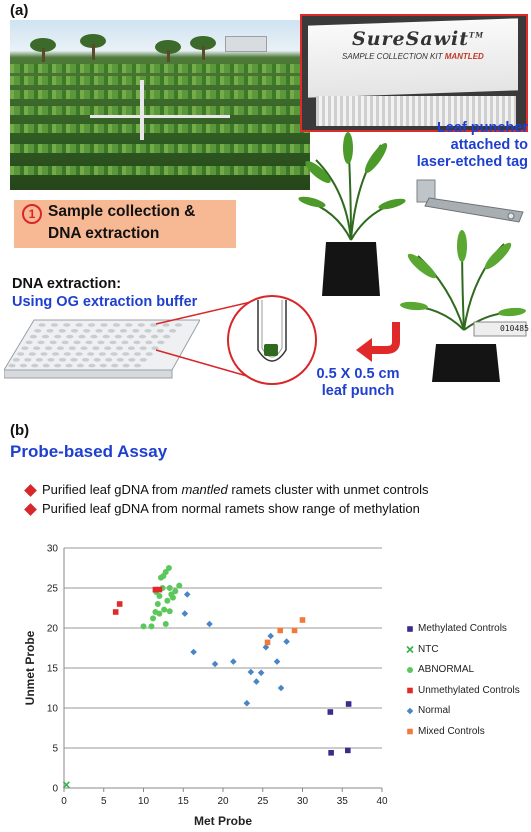 This screenshot has width=531, height=832. Describe the element at coordinates (66, 785) in the screenshot. I see `ntc-point` at that location.